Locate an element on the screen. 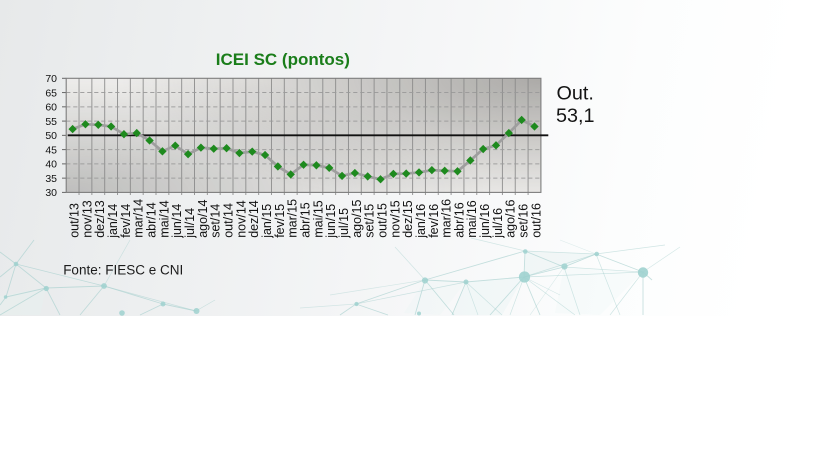  svg-text: mar/15 is located at coordinates (293, 218).